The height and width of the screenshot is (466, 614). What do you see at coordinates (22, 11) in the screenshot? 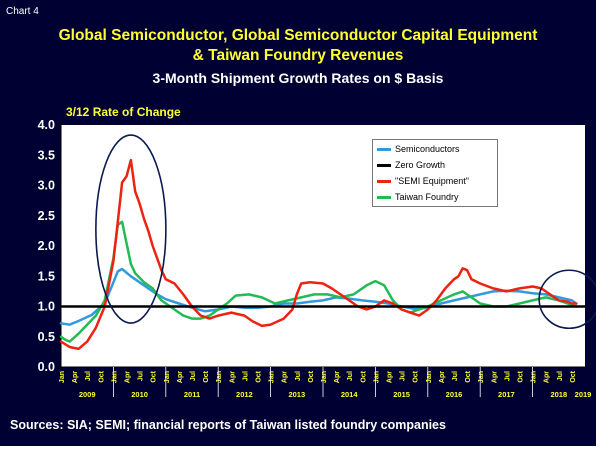
I see `chart-number-label: Chart 4` at bounding box center [22, 11].